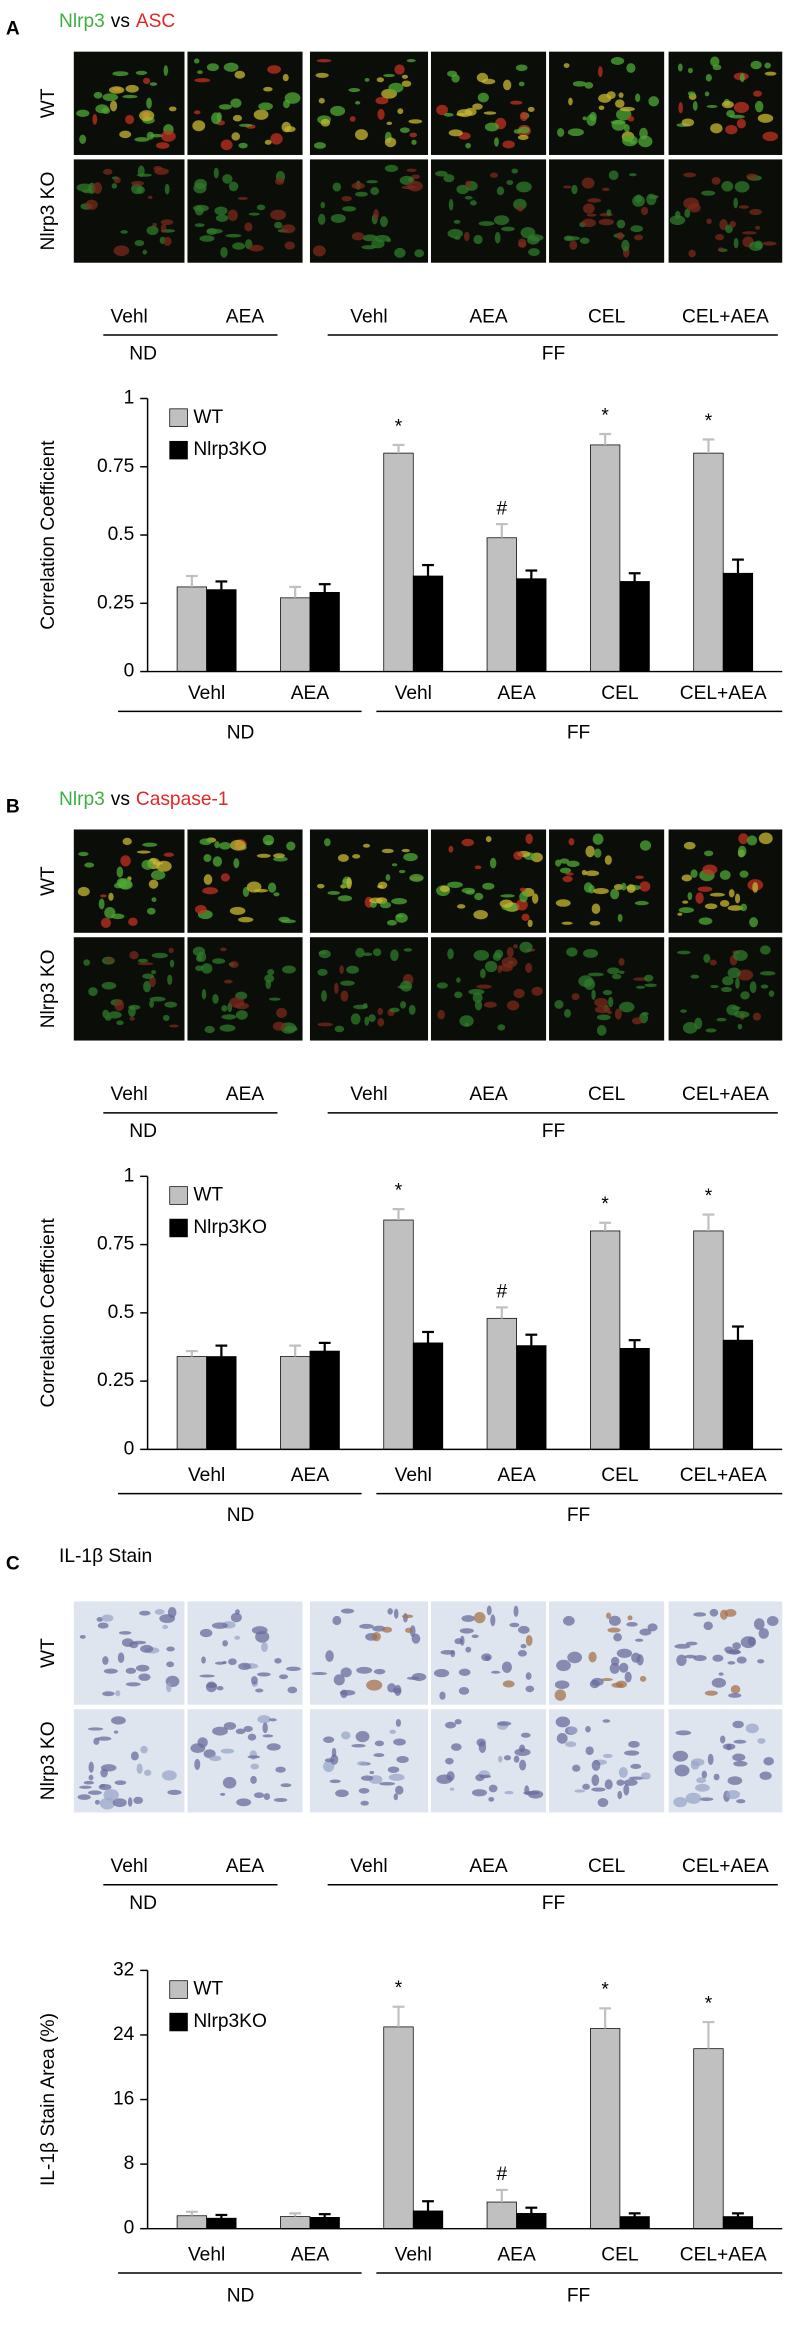  I want to click on legend-label: WT, so click(208, 1195).